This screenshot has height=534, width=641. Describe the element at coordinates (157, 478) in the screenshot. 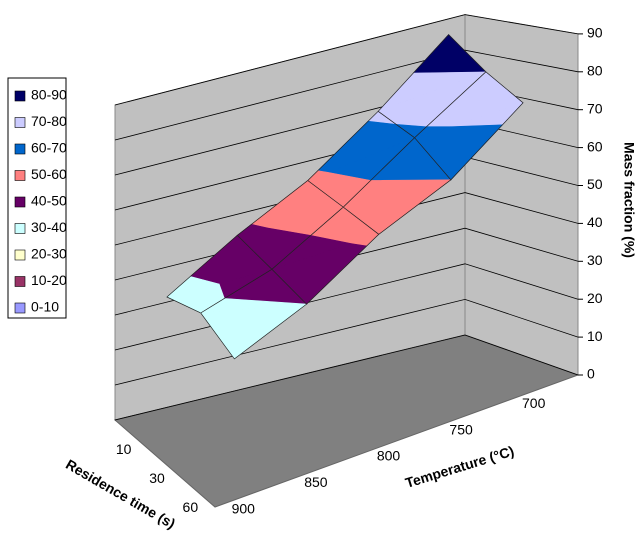

I see `depth-tick-label: 30` at that location.